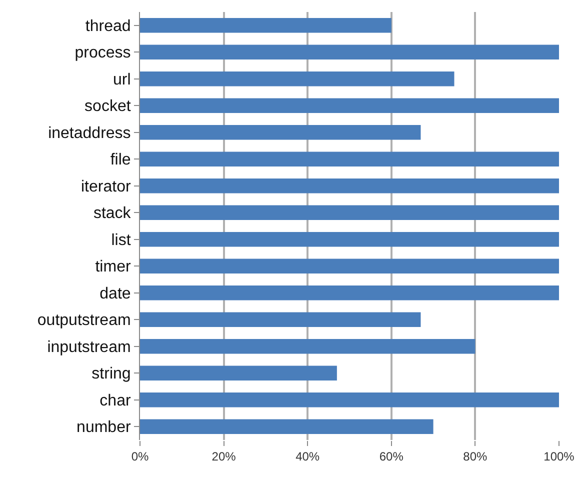 The width and height of the screenshot is (587, 480). Describe the element at coordinates (391, 456) in the screenshot. I see `x-tick-label: 60%` at that location.